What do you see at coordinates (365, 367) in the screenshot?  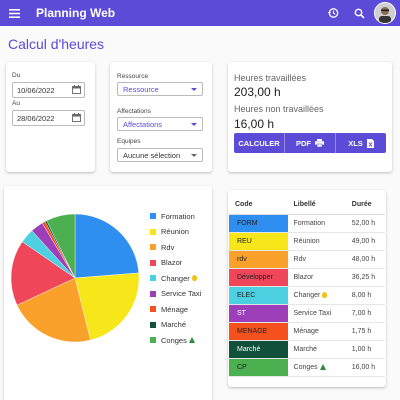 I see `cell-duration: 16,00 h` at bounding box center [365, 367].